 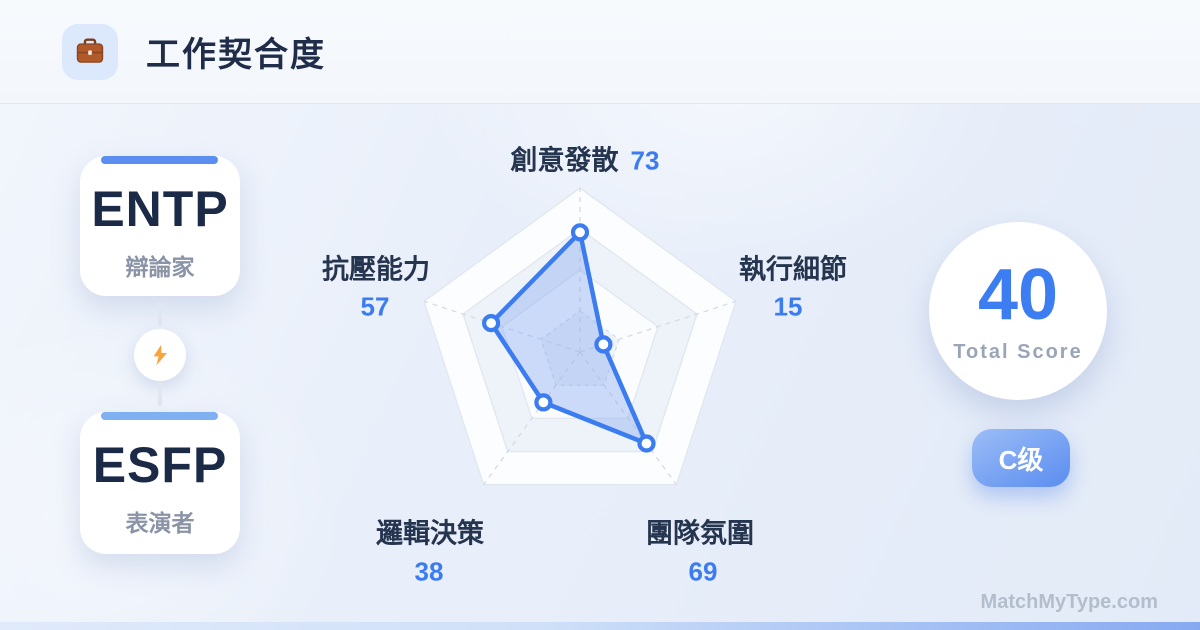 I want to click on axis-label-logic: 邏輯決策, so click(x=430, y=533).